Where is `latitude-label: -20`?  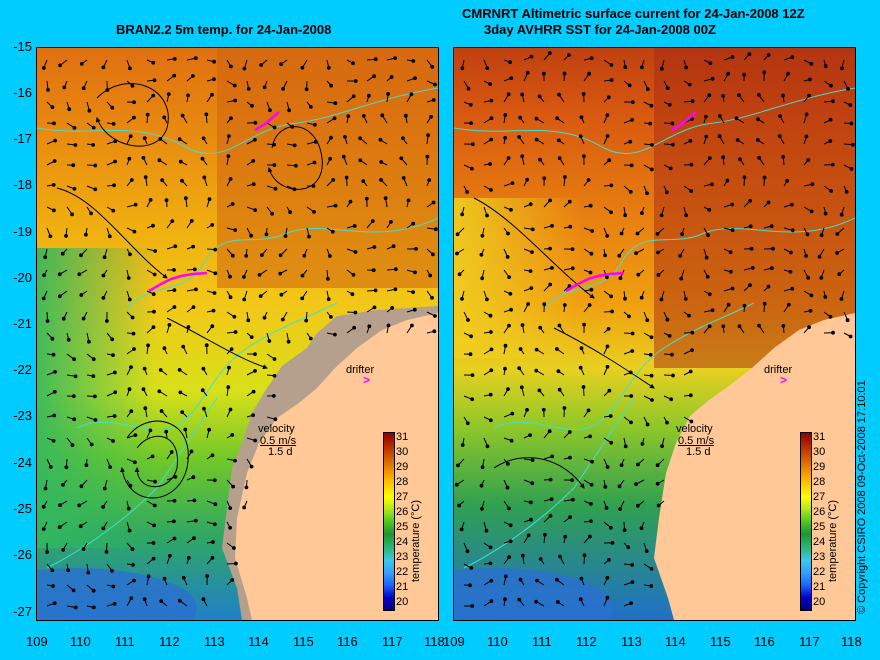
latitude-label: -20 is located at coordinates (22, 277).